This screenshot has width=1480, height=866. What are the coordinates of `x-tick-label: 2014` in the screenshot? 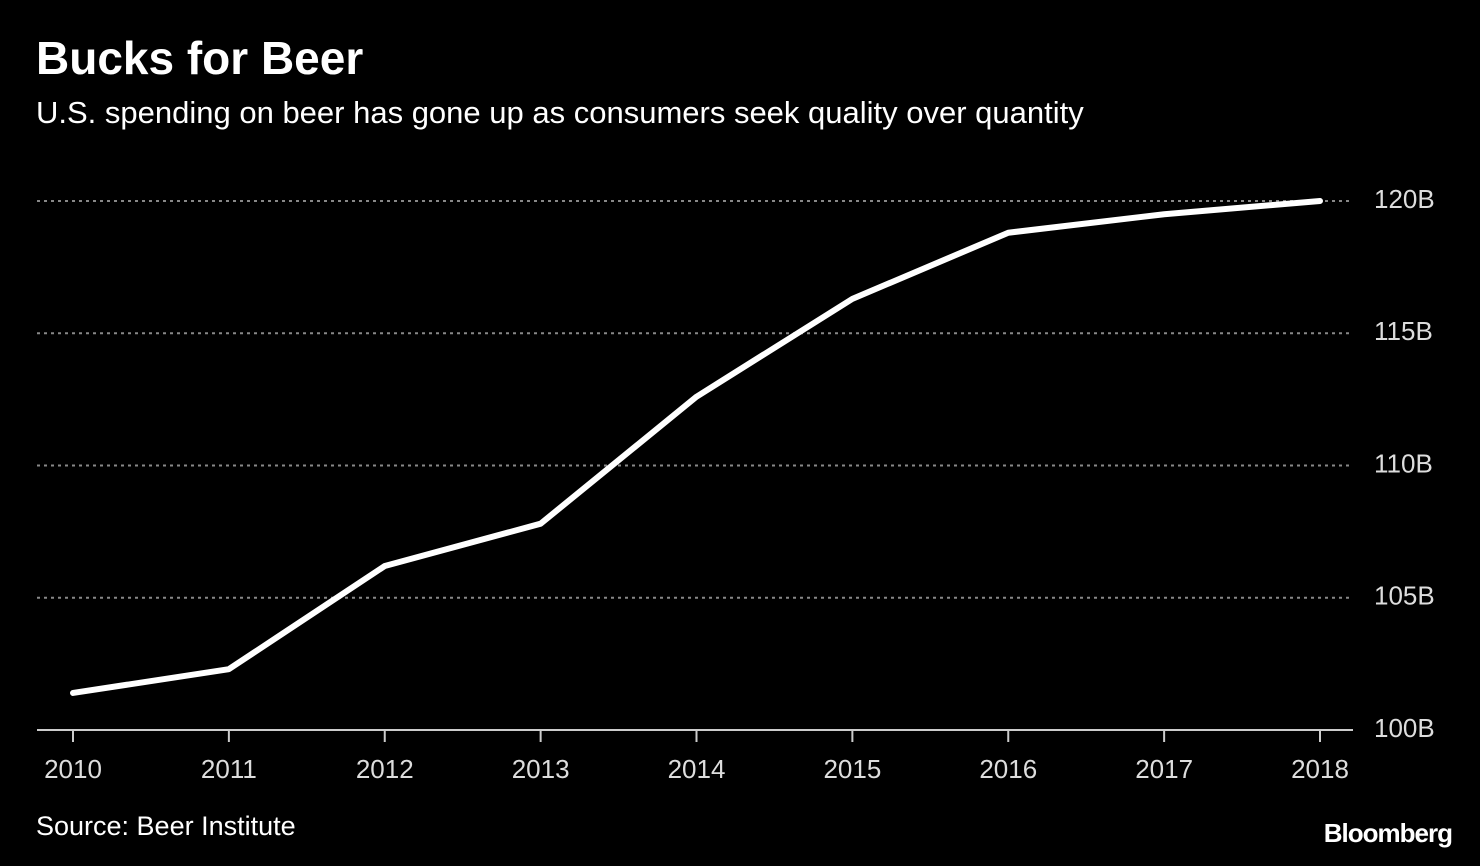 It's located at (697, 769).